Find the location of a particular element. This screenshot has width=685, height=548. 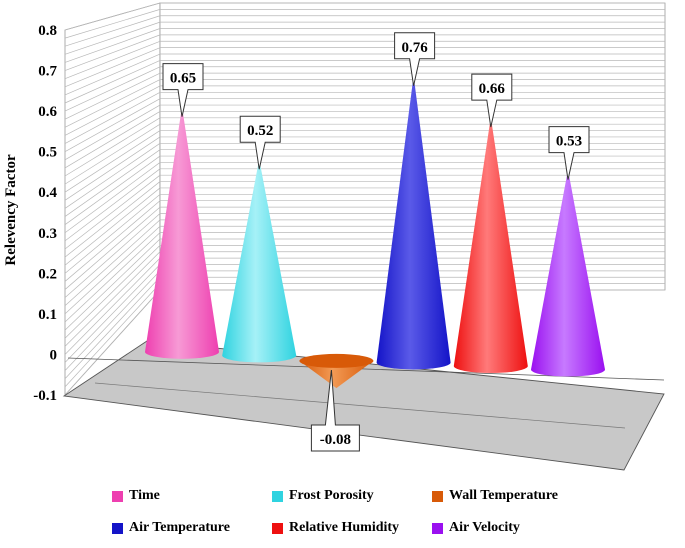

cone-relative-humidity is located at coordinates (490, 245).